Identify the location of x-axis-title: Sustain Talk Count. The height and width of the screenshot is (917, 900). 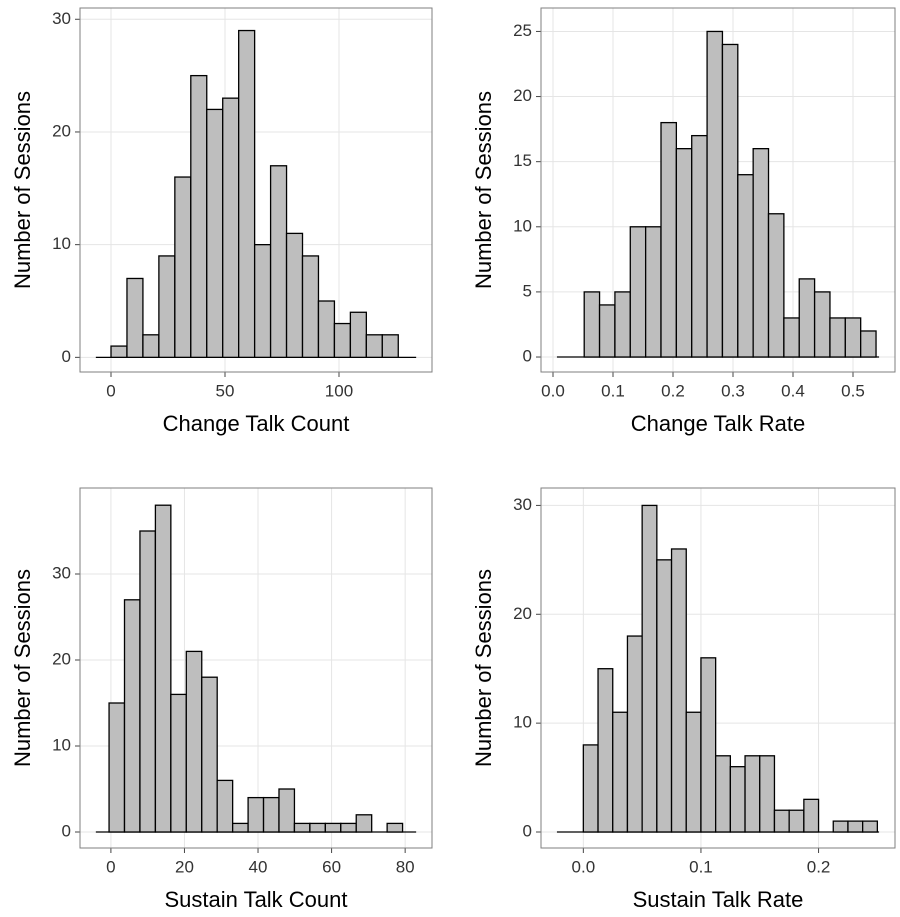
(255, 899).